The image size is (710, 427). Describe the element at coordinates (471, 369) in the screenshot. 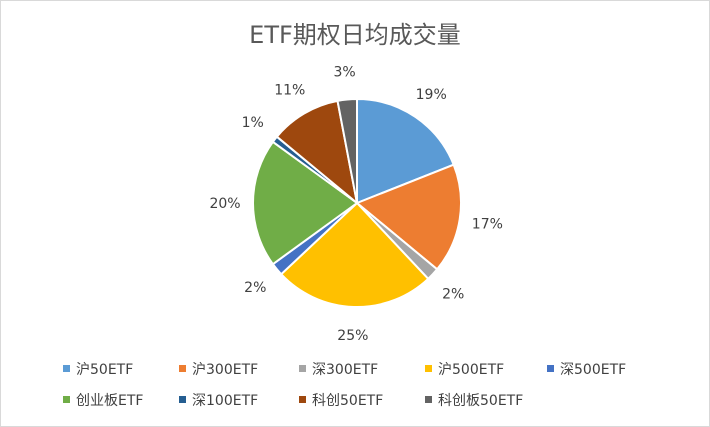

I see `legend-label: 沪500ETF` at that location.